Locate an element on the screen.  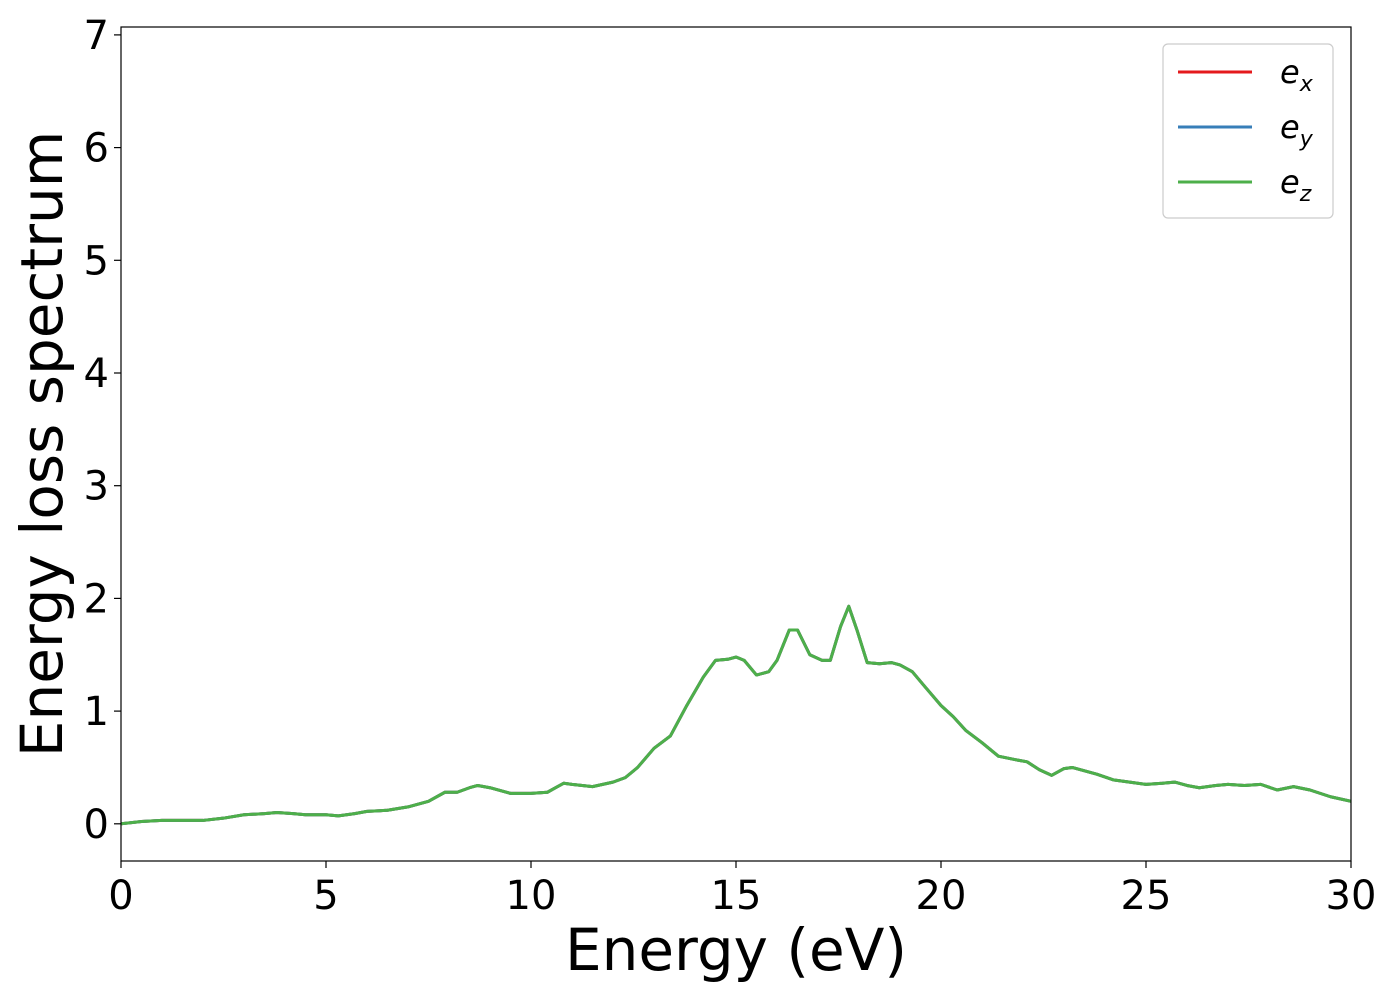
legend-label-z: ez is located at coordinates (1296, 185).